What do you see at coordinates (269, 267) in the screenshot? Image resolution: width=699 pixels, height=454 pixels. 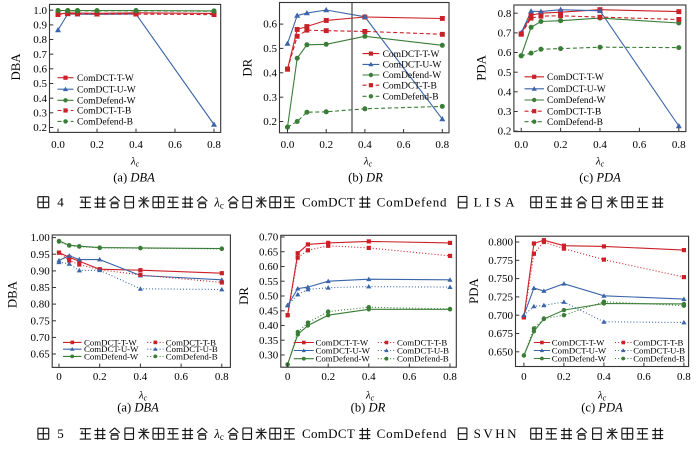 I see `svg-text: 0.60` at bounding box center [269, 267].